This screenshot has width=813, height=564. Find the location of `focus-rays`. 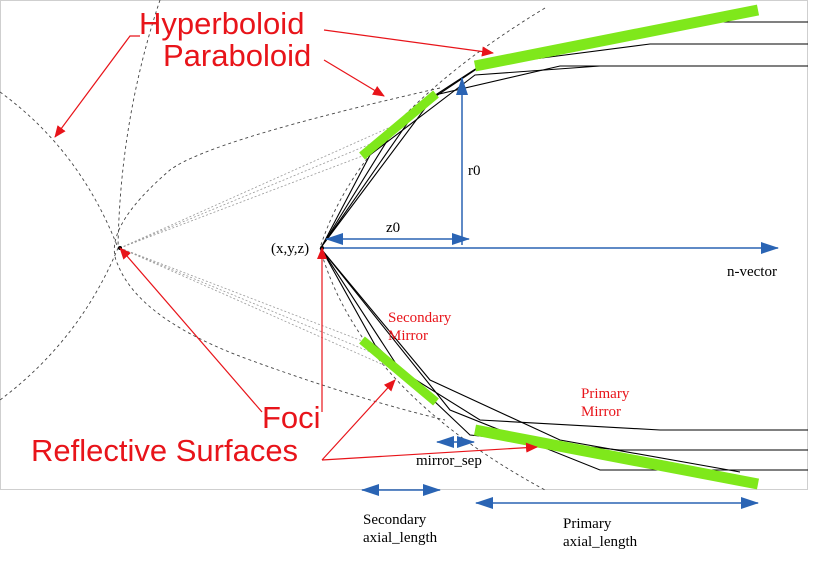

focus-rays is located at coordinates (257, 247).